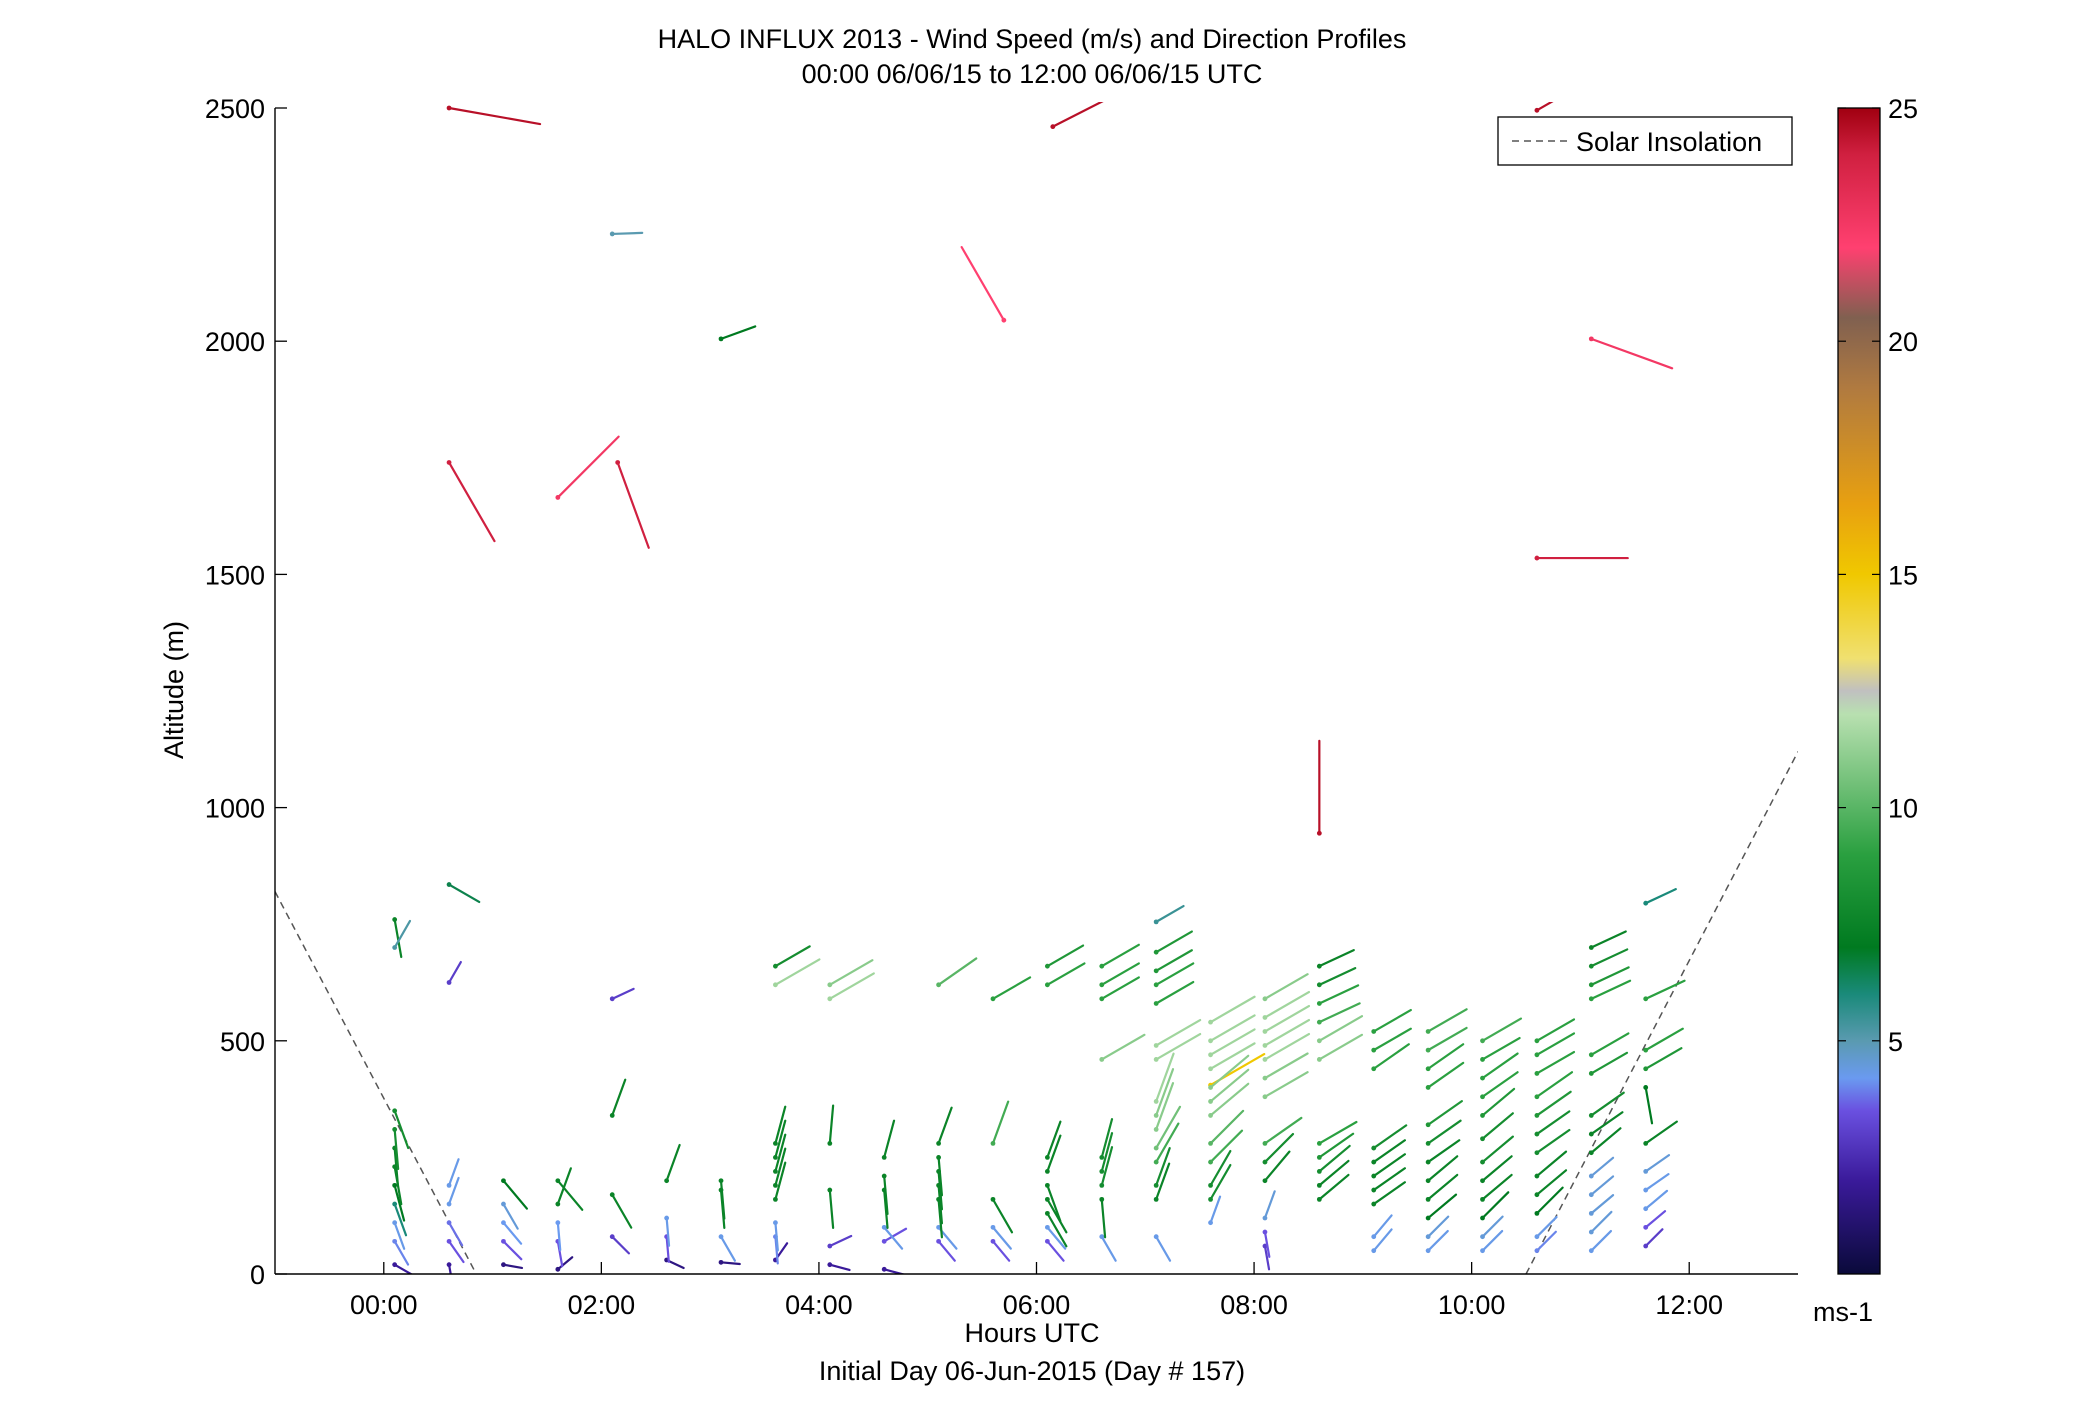 Image resolution: width=2098 pixels, height=1425 pixels. Describe the element at coordinates (235, 575) in the screenshot. I see `y-tick-label: 1500` at that location.